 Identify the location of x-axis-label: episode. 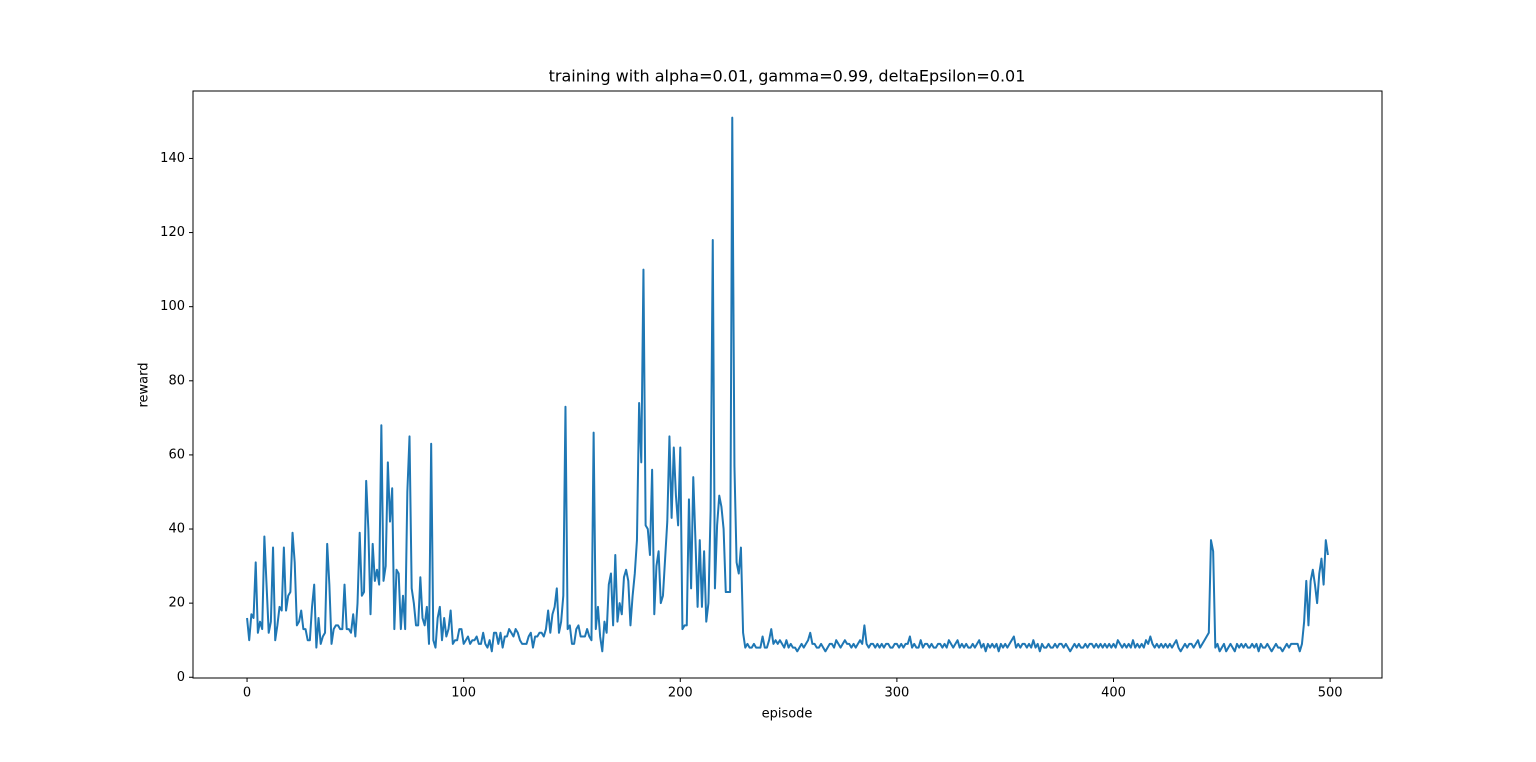
(787, 714).